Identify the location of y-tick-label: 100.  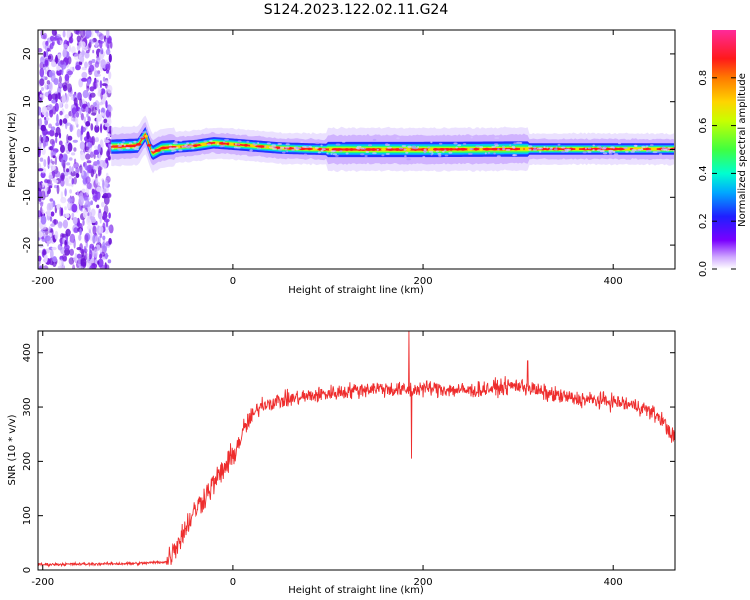
(27, 515).